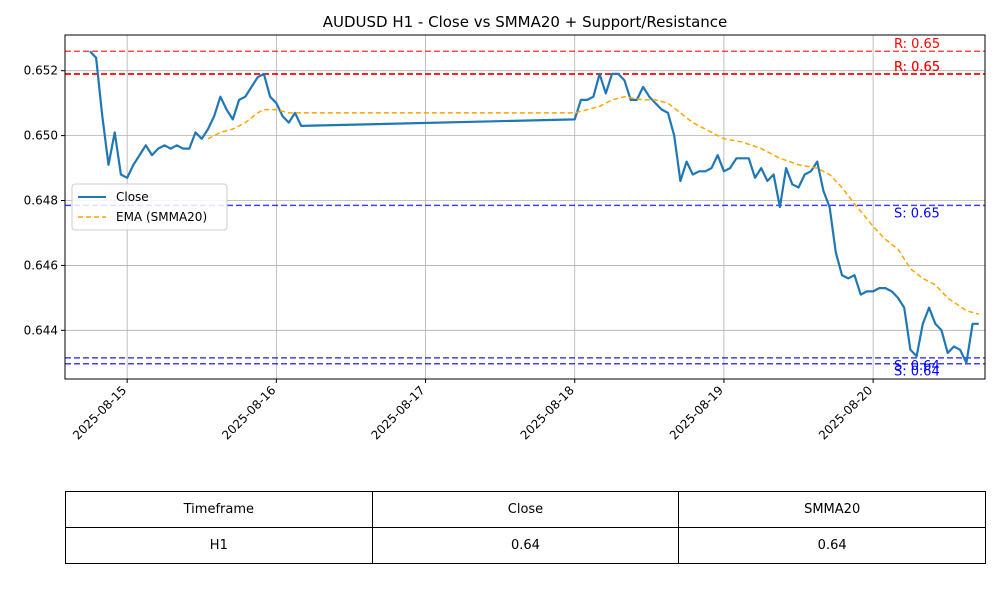 The image size is (1000, 600). What do you see at coordinates (41, 71) in the screenshot?
I see `y-tick-label: 0.652` at bounding box center [41, 71].